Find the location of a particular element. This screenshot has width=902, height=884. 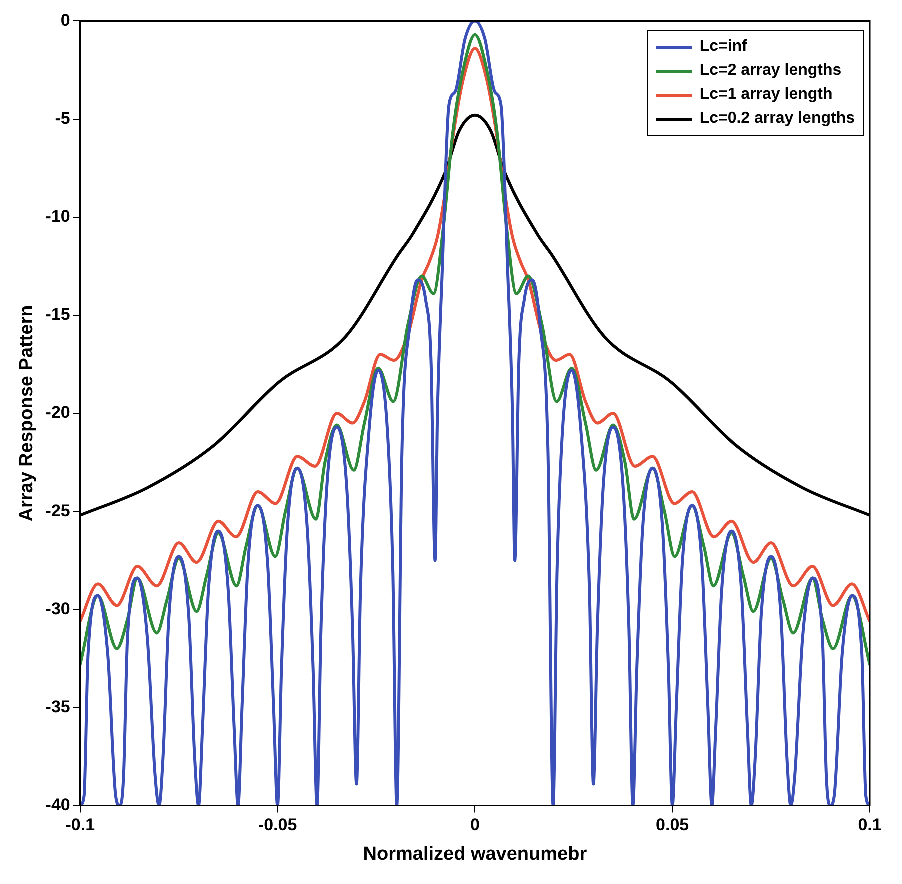

y-tick-label: -5 is located at coordinates (62, 118).